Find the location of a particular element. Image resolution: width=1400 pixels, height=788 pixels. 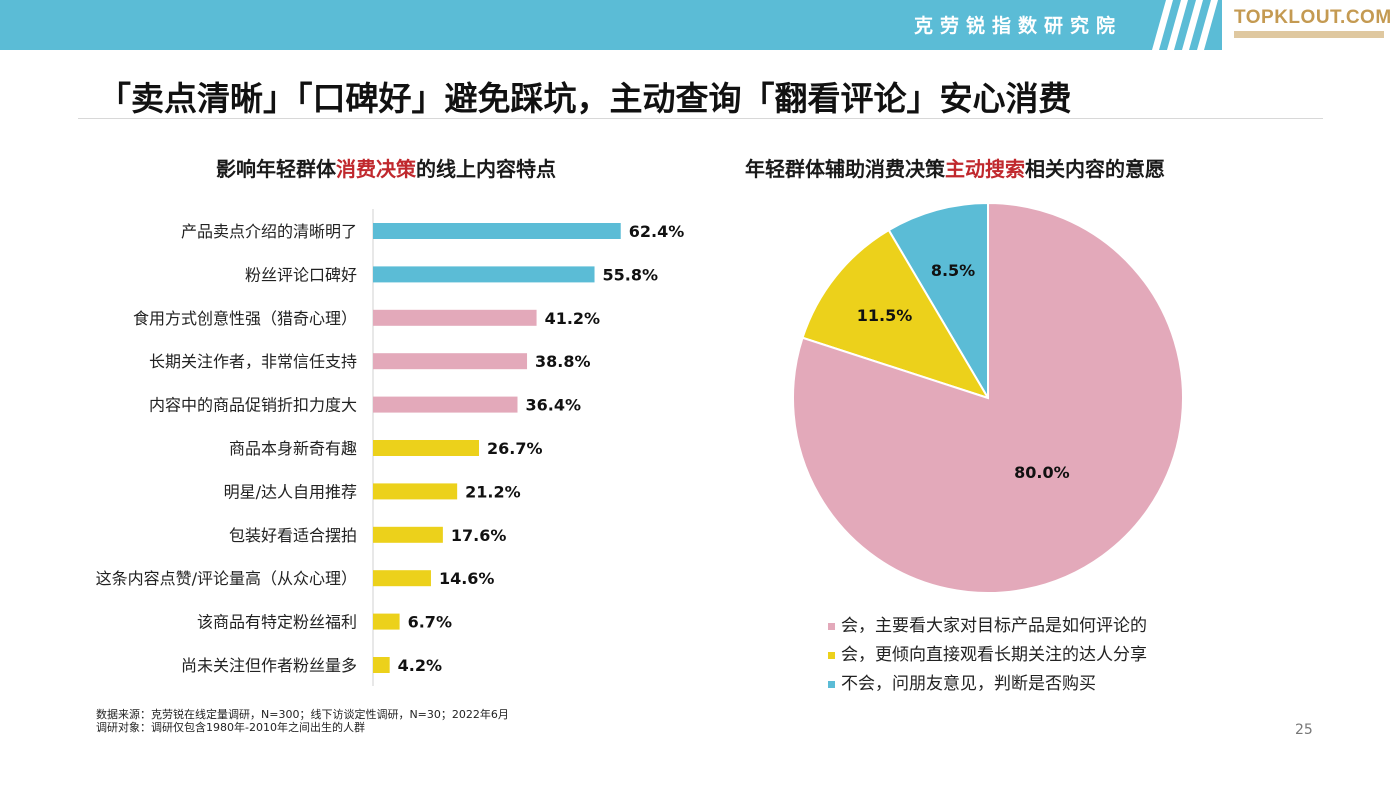

header-bar: 克劳锐指数研究院 TOPKLOUT.COM is located at coordinates (700, 25).